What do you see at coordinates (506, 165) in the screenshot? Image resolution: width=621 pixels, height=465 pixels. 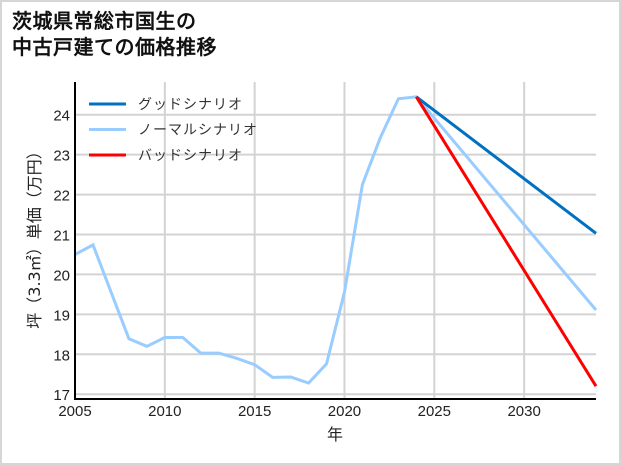 I see `series-line` at bounding box center [506, 165].